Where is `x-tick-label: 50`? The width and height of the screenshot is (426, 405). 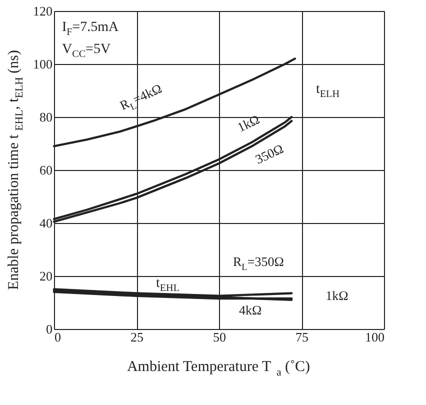
x-tick-label: 50 is located at coordinates (219, 337).